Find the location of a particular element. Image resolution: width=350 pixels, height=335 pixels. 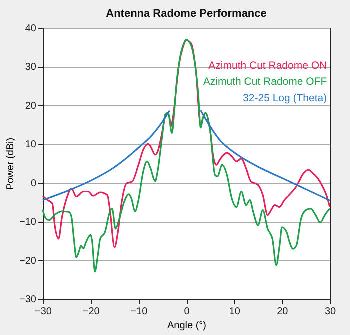

y-tick-label: 30 is located at coordinates (31, 68).